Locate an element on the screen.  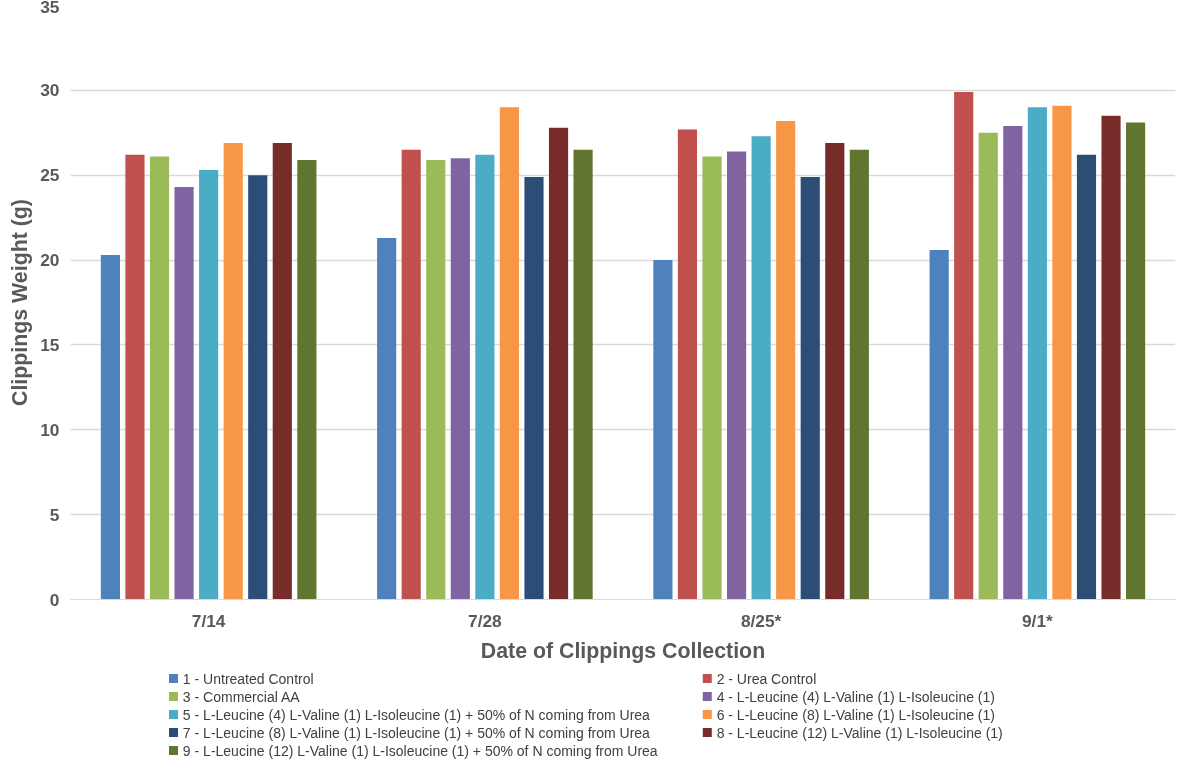
x-axis-title: Date of Clippings Collection is located at coordinates (623, 650).